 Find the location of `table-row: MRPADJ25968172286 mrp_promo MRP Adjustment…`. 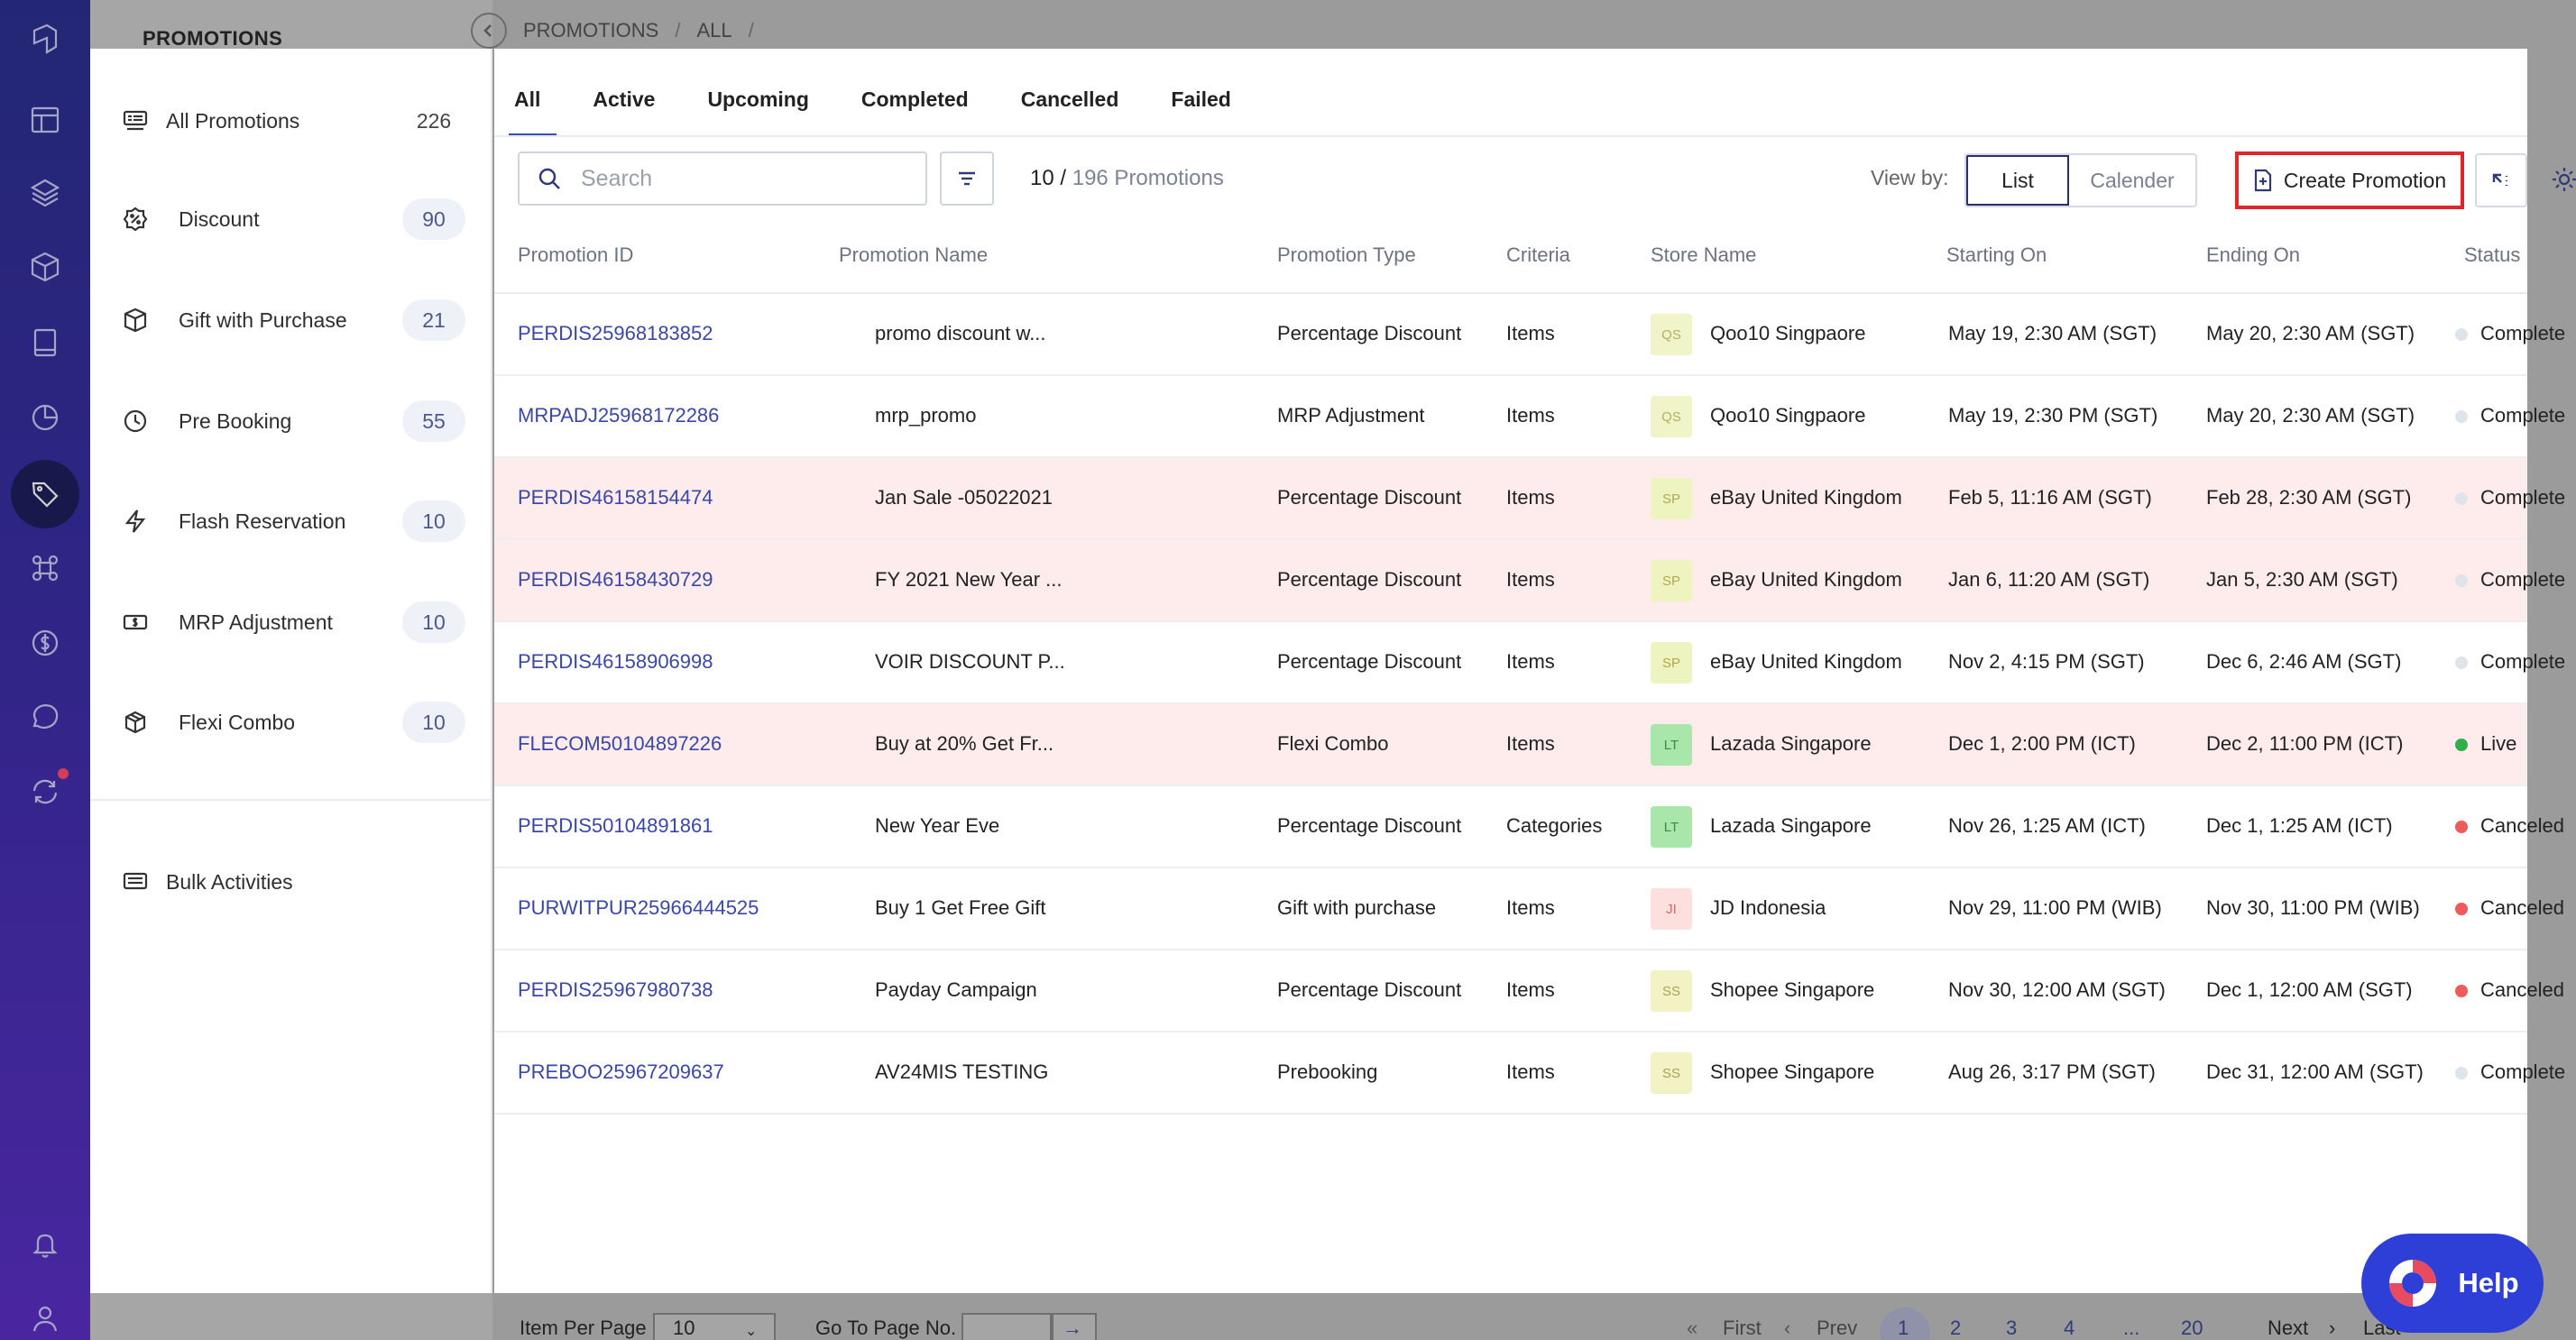

table-row: MRPADJ25968172286 mrp_promo MRP Adjustment… is located at coordinates (1529, 417).